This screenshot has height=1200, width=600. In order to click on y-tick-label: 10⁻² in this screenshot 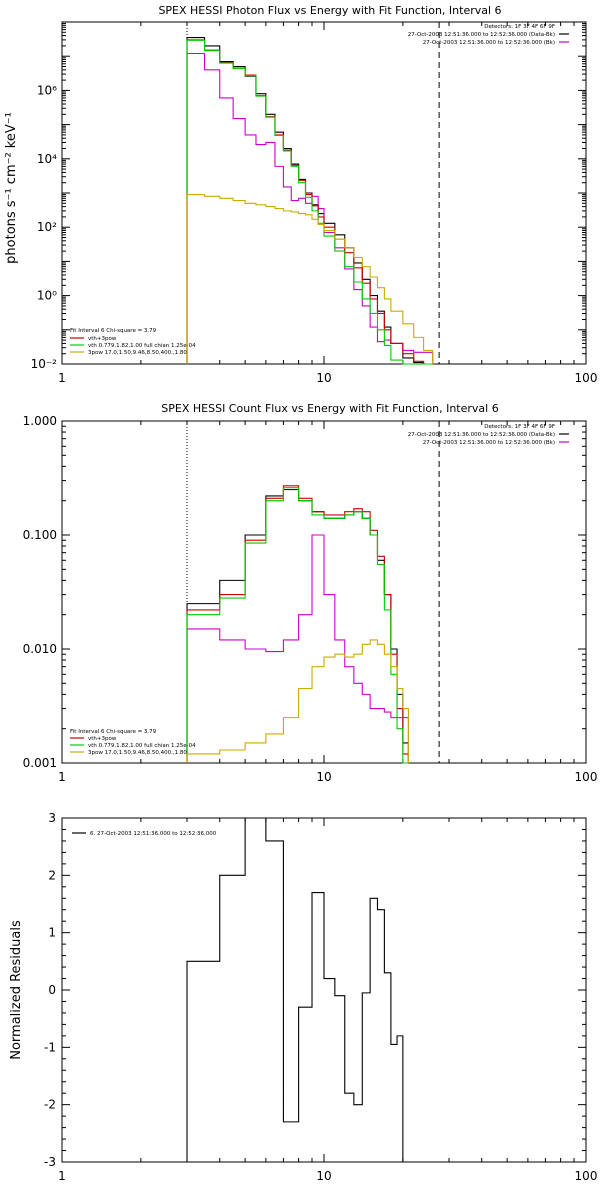, I will do `click(44, 364)`.